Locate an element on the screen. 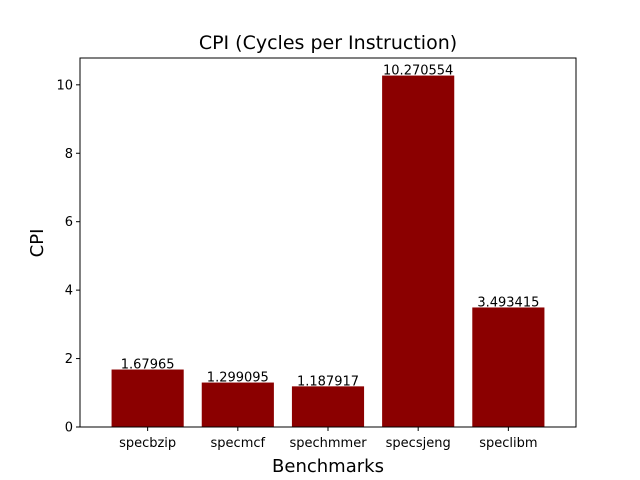 Image resolution: width=640 pixels, height=480 pixels. chart-title: CPI (Cycles per Instruction) is located at coordinates (328, 43).